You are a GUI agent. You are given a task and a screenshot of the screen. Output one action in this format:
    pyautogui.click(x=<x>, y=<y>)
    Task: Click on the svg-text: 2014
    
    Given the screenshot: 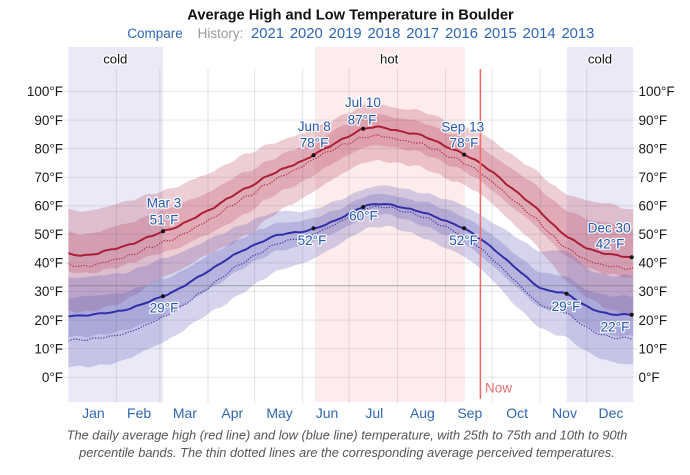 What is the action you would take?
    pyautogui.click(x=539, y=34)
    